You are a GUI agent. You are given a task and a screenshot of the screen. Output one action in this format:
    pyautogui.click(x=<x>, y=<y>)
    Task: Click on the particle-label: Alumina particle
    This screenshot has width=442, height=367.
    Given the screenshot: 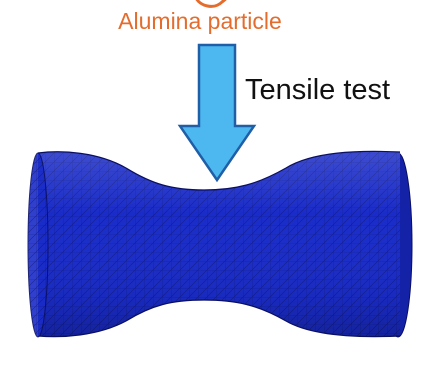 What is the action you would take?
    pyautogui.click(x=200, y=21)
    